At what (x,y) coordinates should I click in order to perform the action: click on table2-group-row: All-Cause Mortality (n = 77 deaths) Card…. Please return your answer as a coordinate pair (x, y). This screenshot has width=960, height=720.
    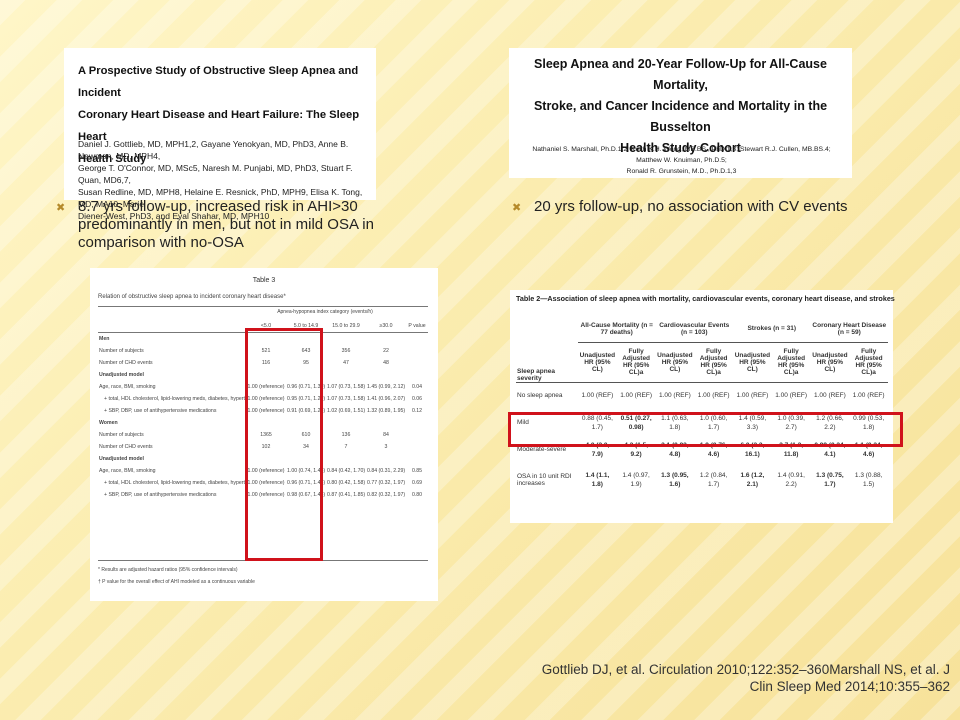
    Looking at the image, I should click on (702, 329).